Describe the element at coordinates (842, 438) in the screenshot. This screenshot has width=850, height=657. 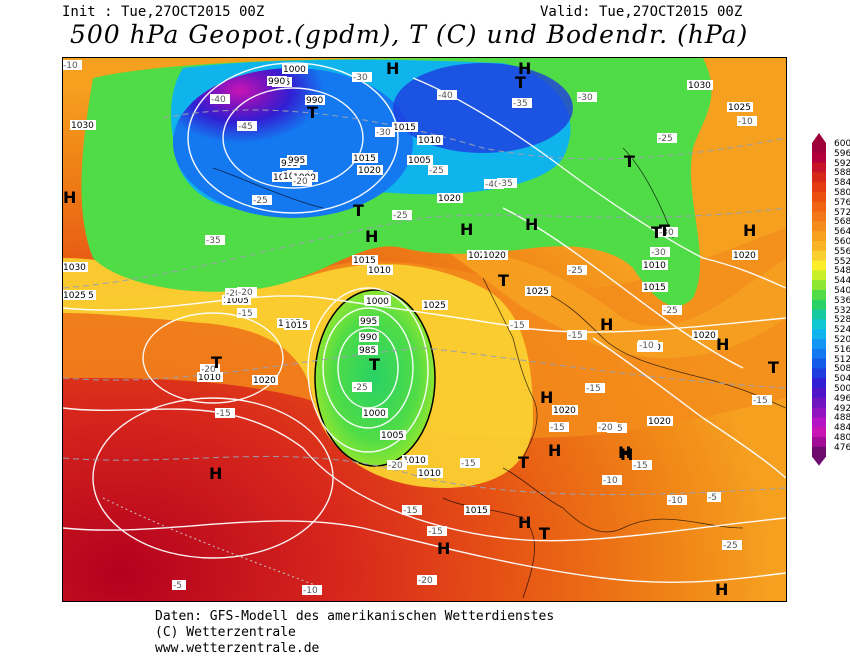
I see `legend-label: 480` at that location.